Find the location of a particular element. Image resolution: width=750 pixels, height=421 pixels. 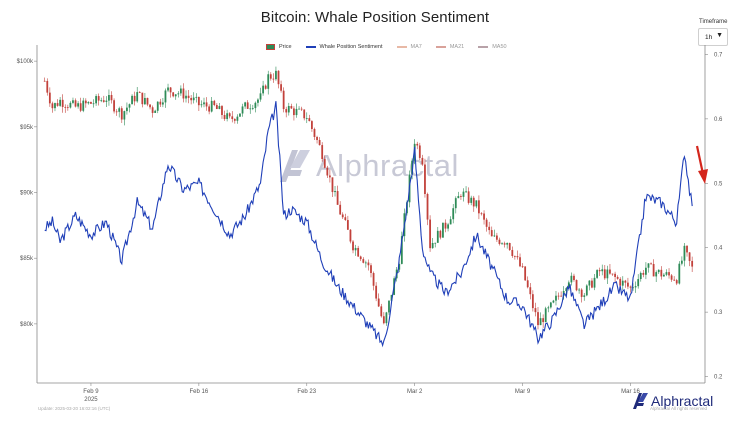

brand-logo: Alphractal is located at coordinates (672, 401).